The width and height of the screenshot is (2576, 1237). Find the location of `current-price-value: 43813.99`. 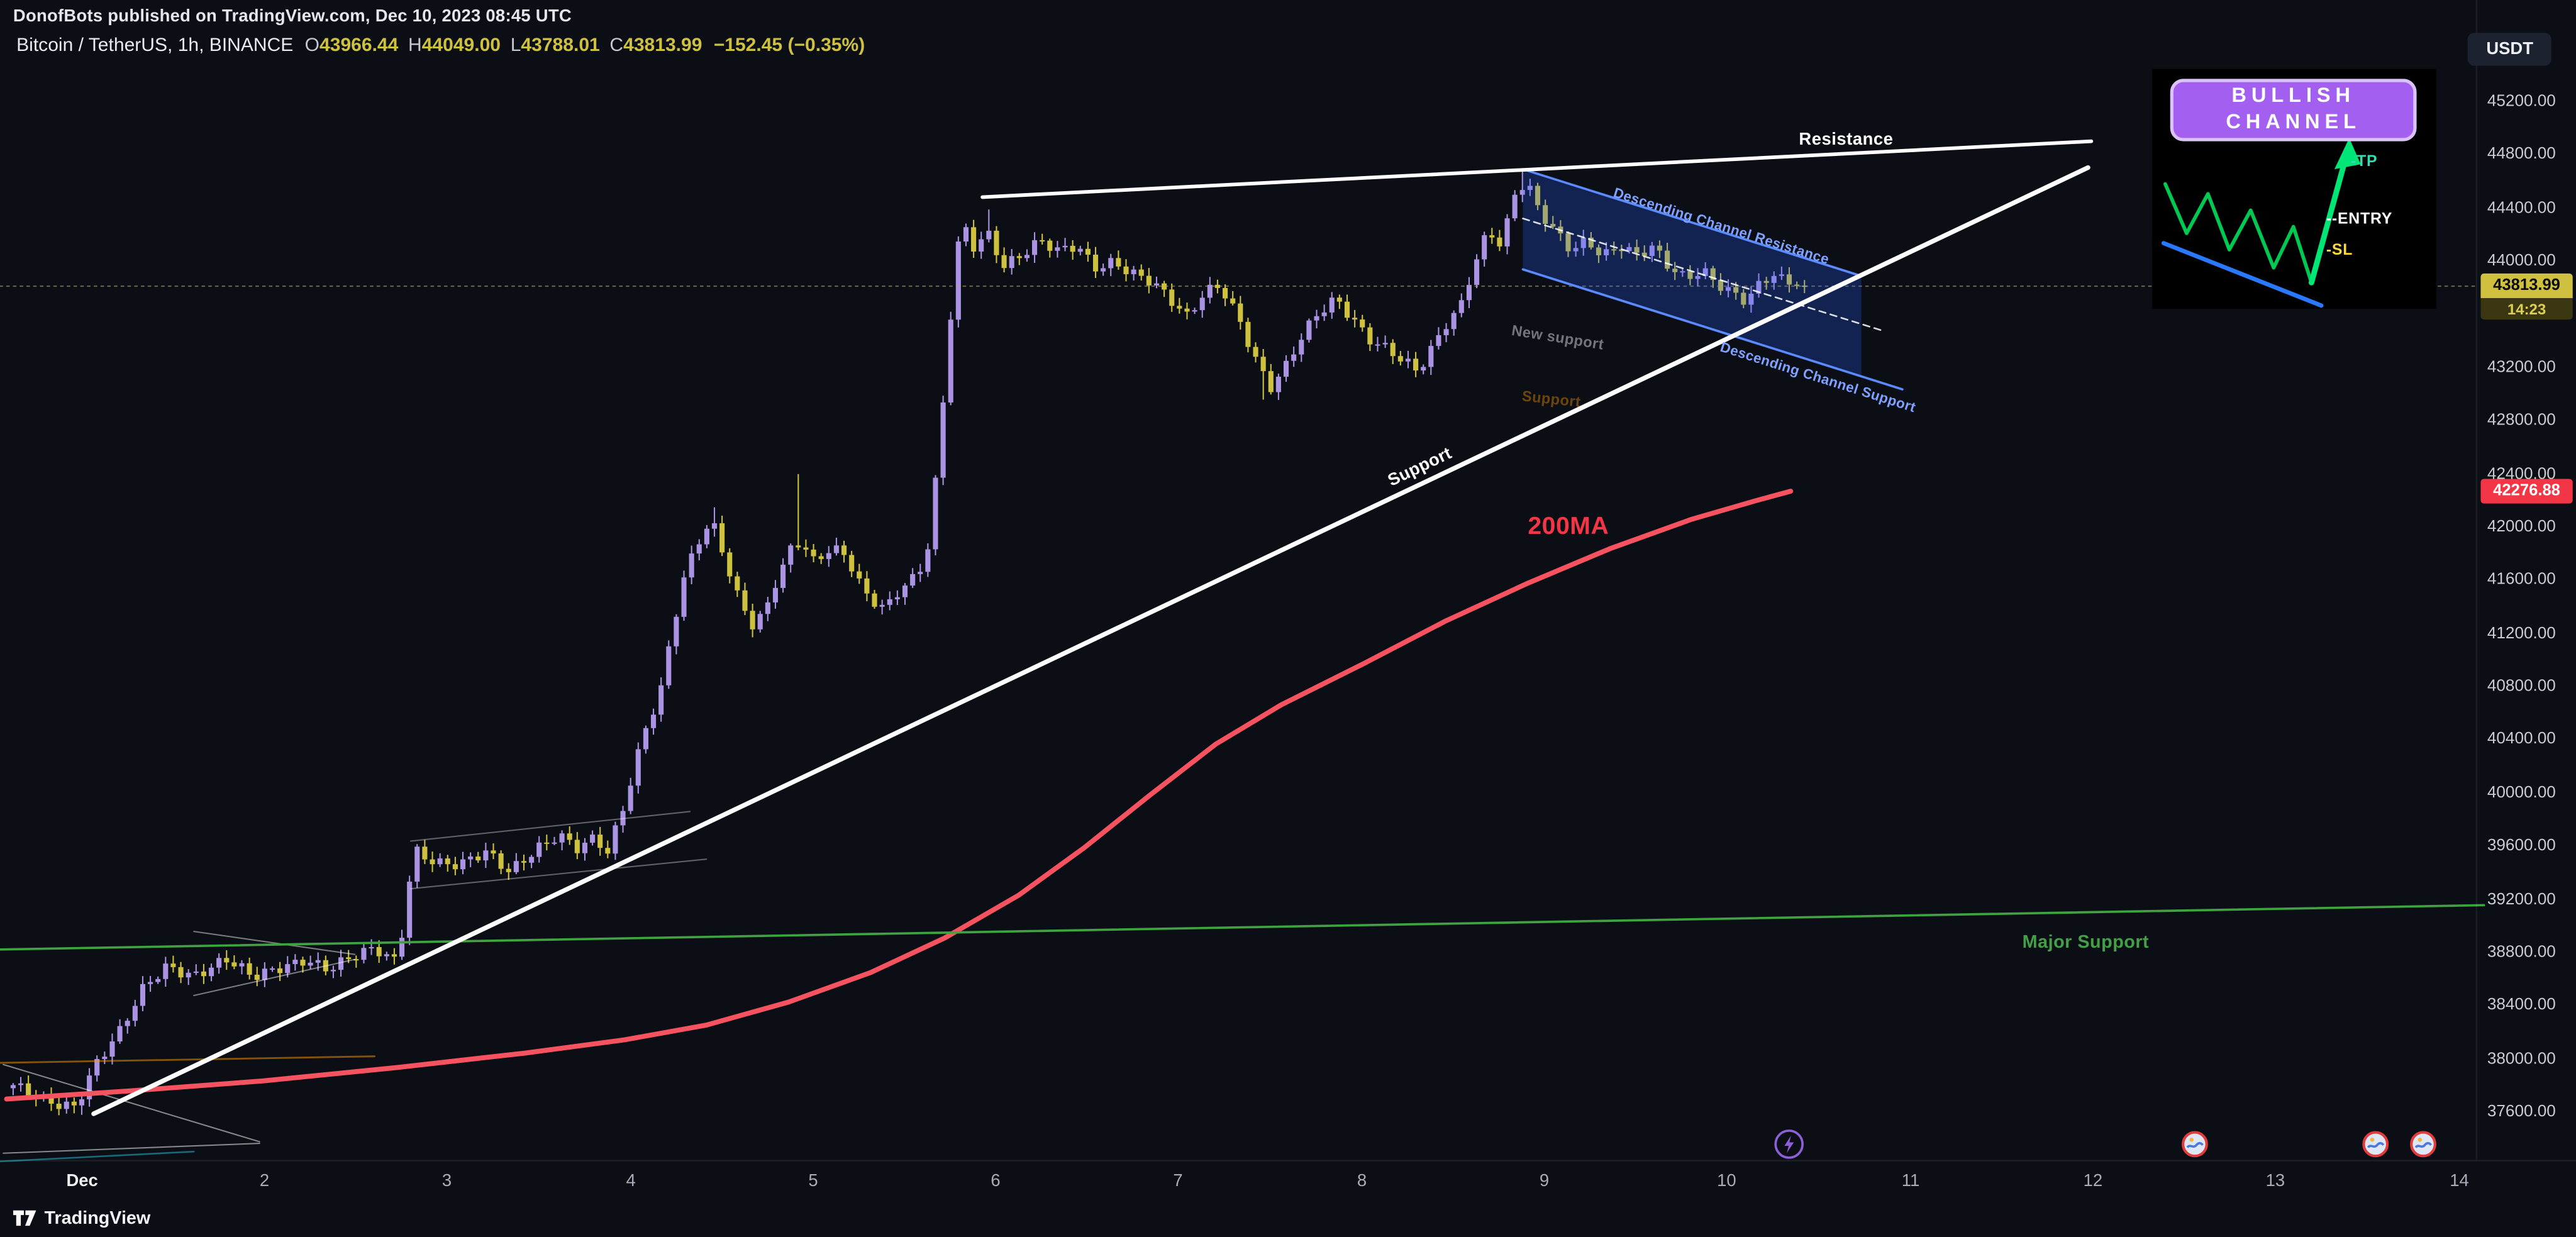

current-price-value: 43813.99 is located at coordinates (2526, 286).